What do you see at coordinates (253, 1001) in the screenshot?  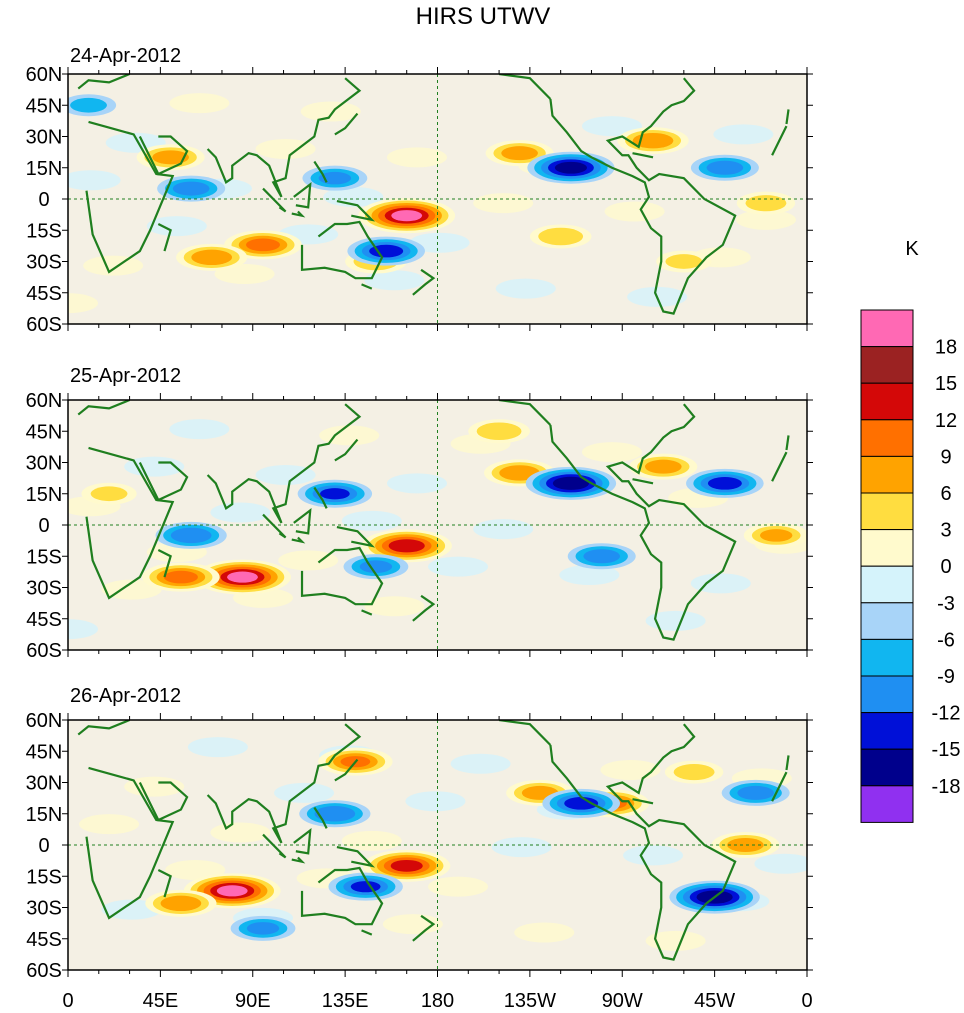 I see `lon-tick-label: 90E` at bounding box center [253, 1001].